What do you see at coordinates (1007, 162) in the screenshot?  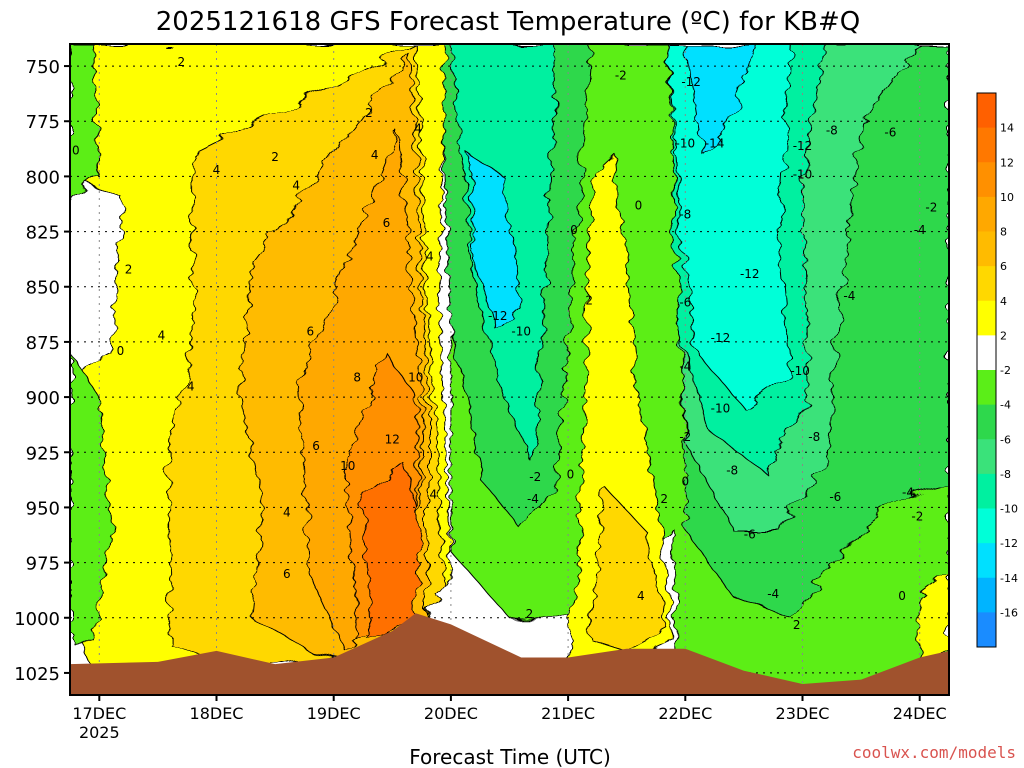 I see `colorbar-tick-label: 12` at bounding box center [1007, 162].